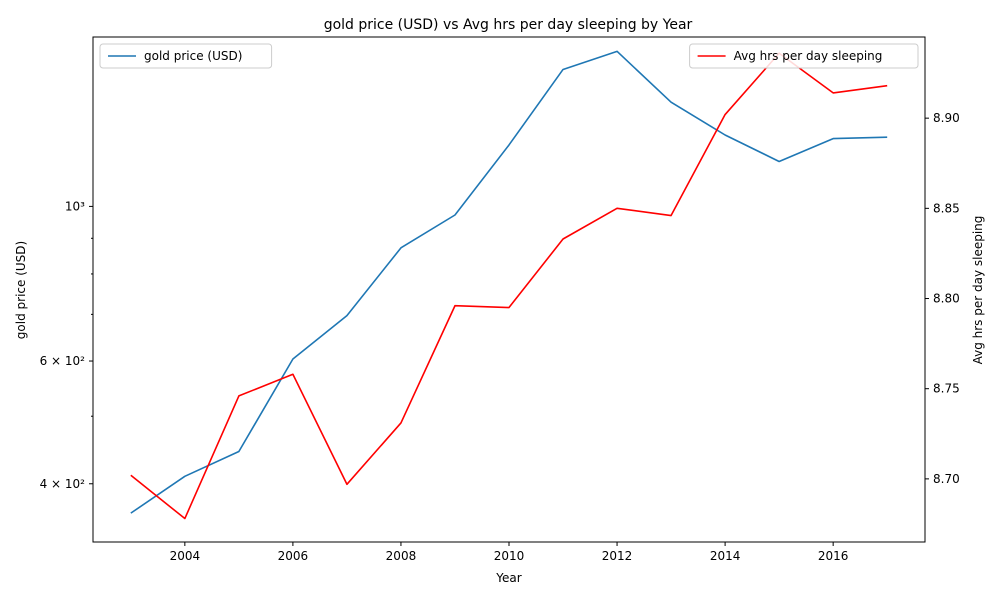  Describe the element at coordinates (193, 56) in the screenshot. I see `legend-label-0: gold price (USD)` at that location.